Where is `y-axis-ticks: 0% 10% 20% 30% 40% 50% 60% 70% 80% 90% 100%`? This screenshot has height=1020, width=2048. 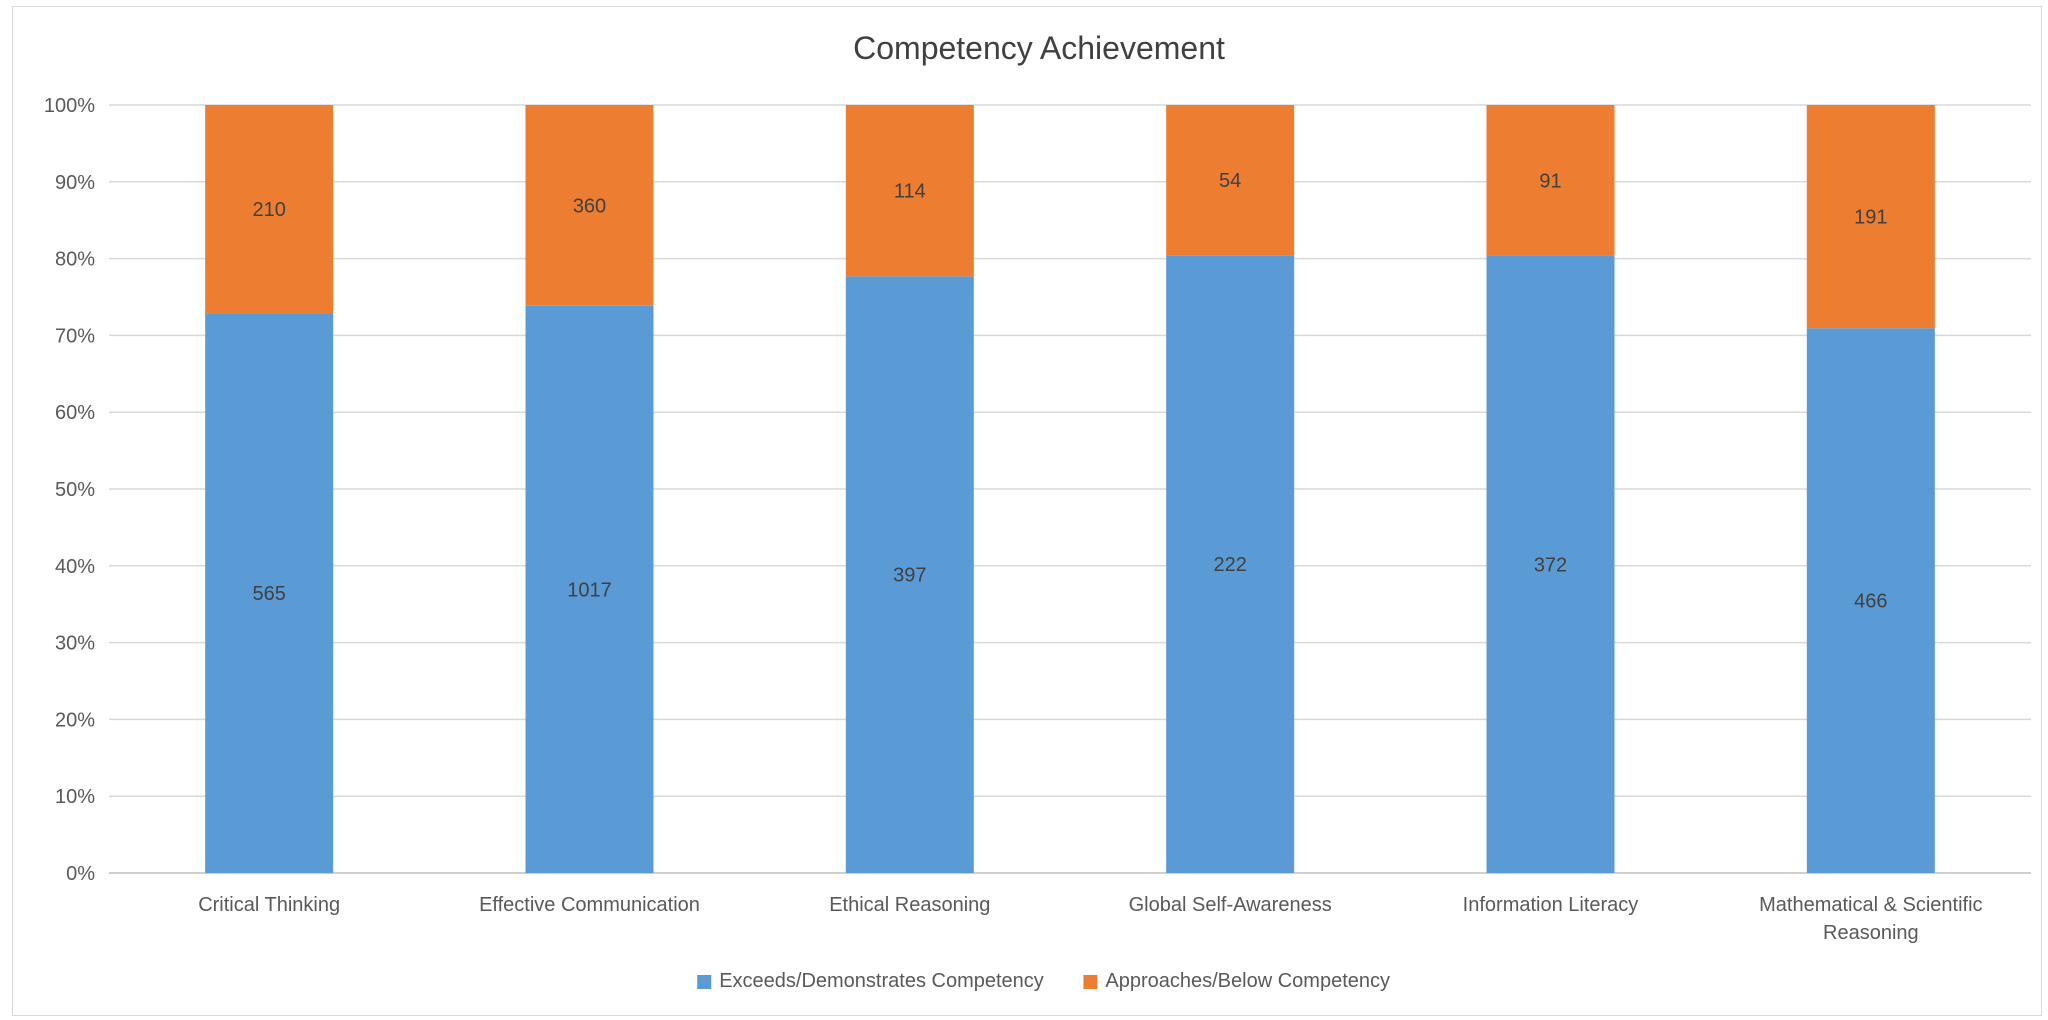 y-axis-ticks: 0% 10% 20% 30% 40% 50% 60% 70% 80% 90% 100% is located at coordinates (69, 490).